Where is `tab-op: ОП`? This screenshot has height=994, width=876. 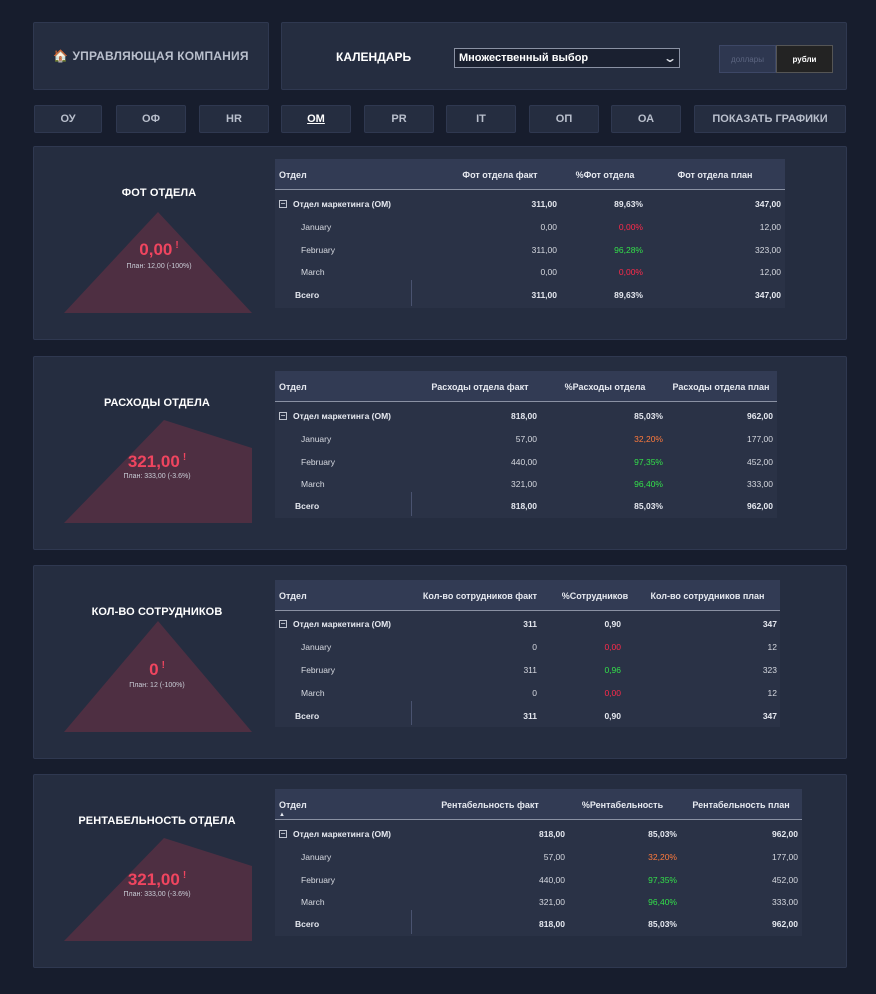 tab-op: ОП is located at coordinates (564, 119).